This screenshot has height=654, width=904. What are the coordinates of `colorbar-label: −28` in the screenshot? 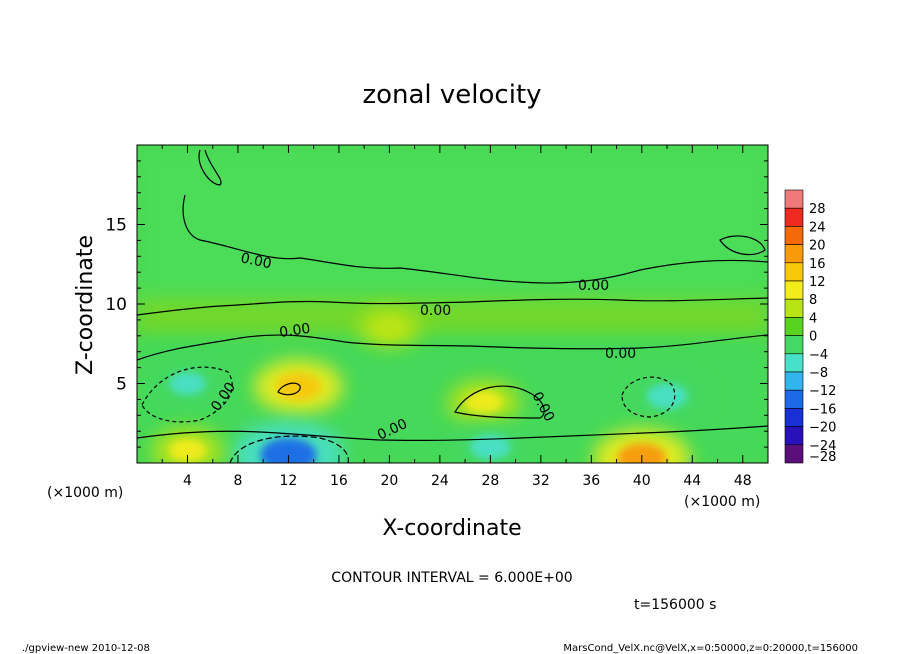 It's located at (822, 457).